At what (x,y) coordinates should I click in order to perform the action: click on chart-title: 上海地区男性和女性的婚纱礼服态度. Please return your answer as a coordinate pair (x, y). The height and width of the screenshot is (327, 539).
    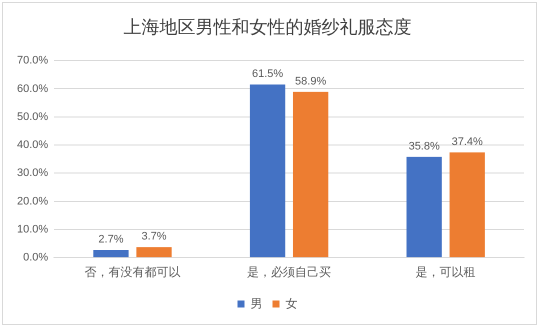
    Looking at the image, I should click on (268, 26).